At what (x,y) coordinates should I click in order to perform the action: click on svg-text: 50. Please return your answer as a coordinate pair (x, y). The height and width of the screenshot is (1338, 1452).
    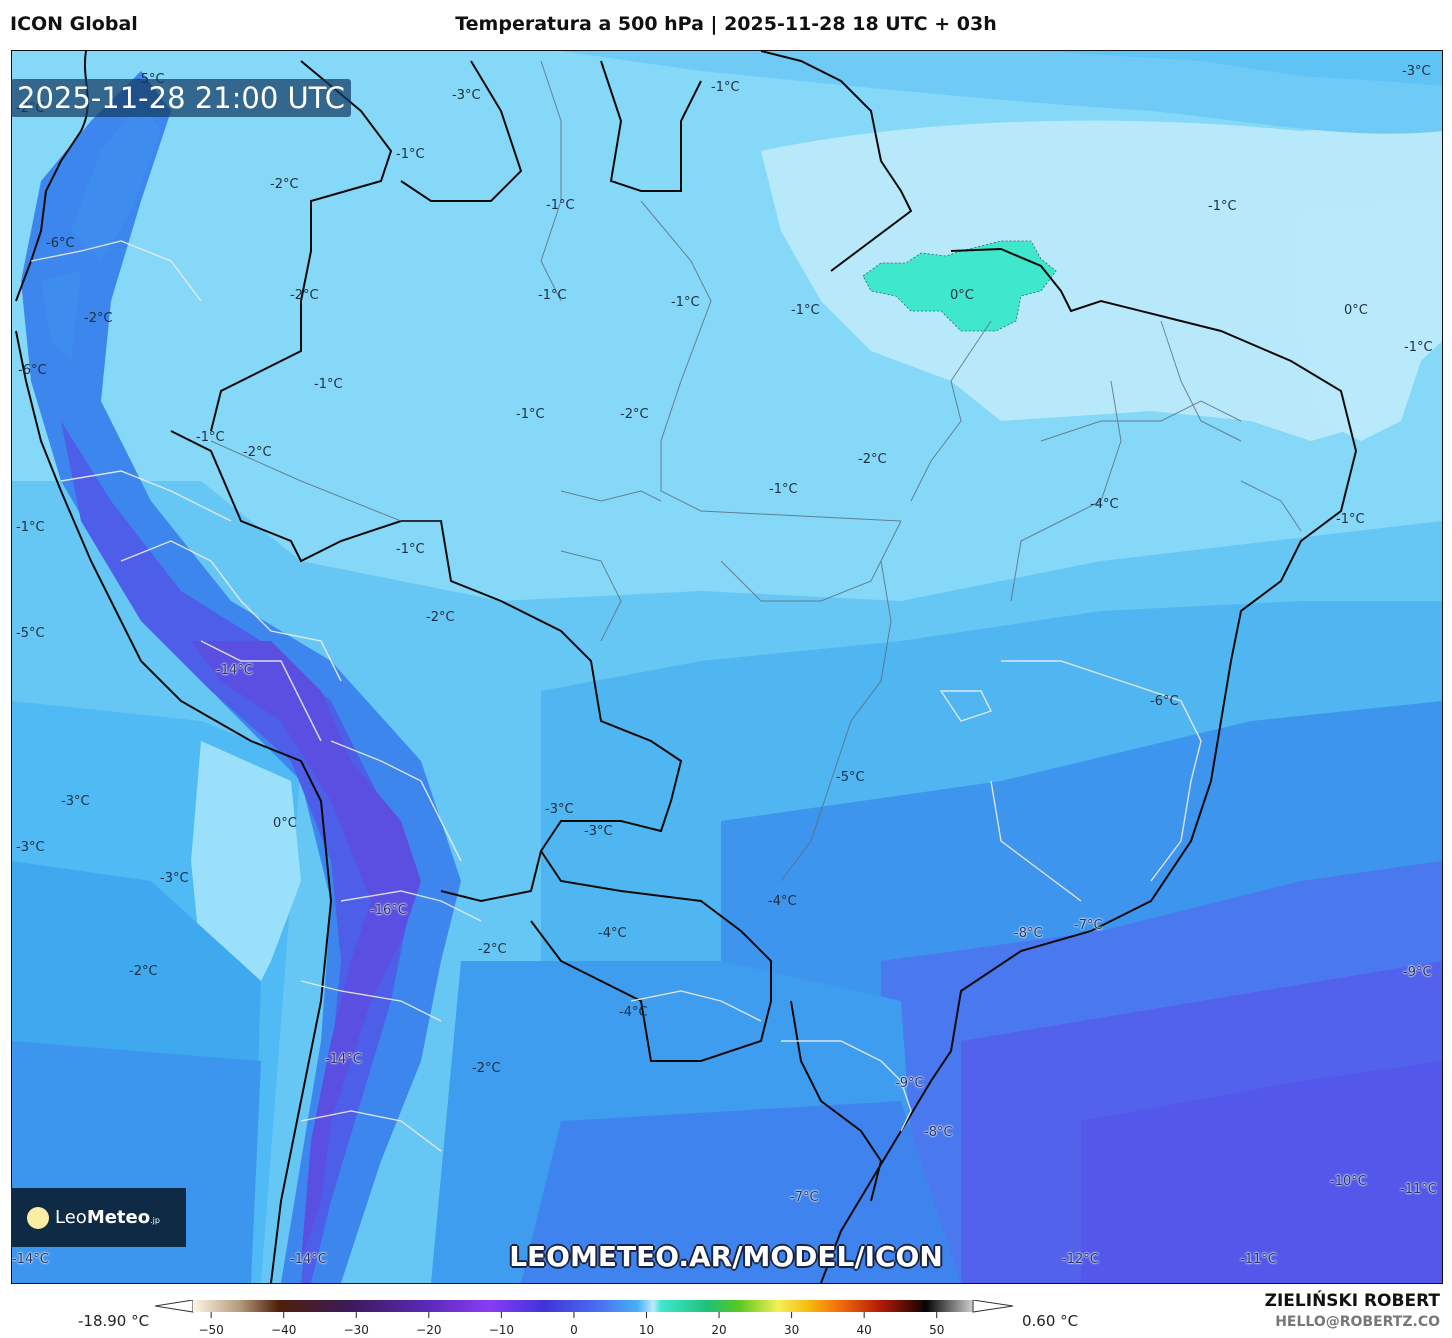
    Looking at the image, I should click on (936, 1330).